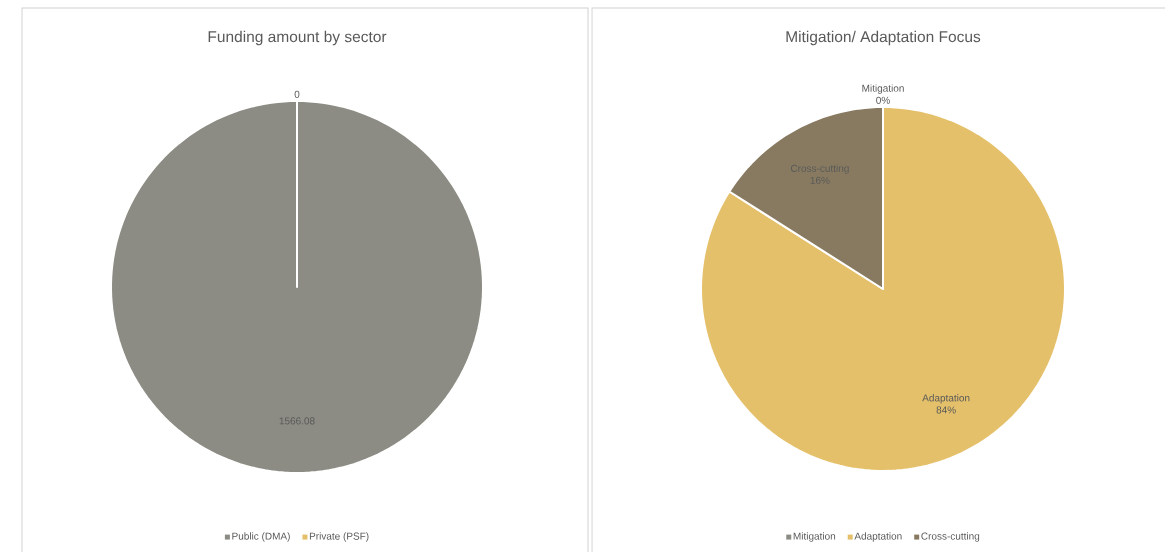 This screenshot has height=552, width=1165. What do you see at coordinates (946, 410) in the screenshot?
I see `data-label: 84%` at bounding box center [946, 410].